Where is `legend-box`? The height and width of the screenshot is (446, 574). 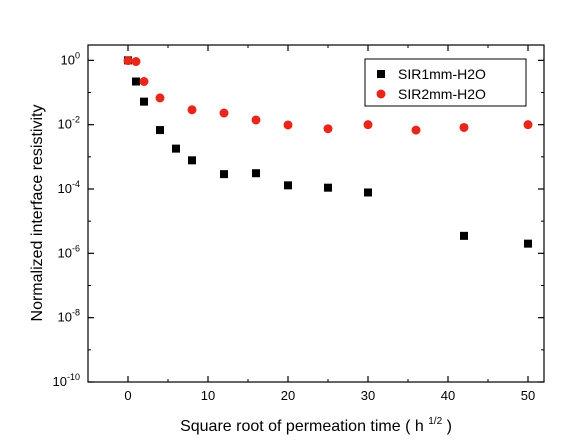 legend-box is located at coordinates (445, 82).